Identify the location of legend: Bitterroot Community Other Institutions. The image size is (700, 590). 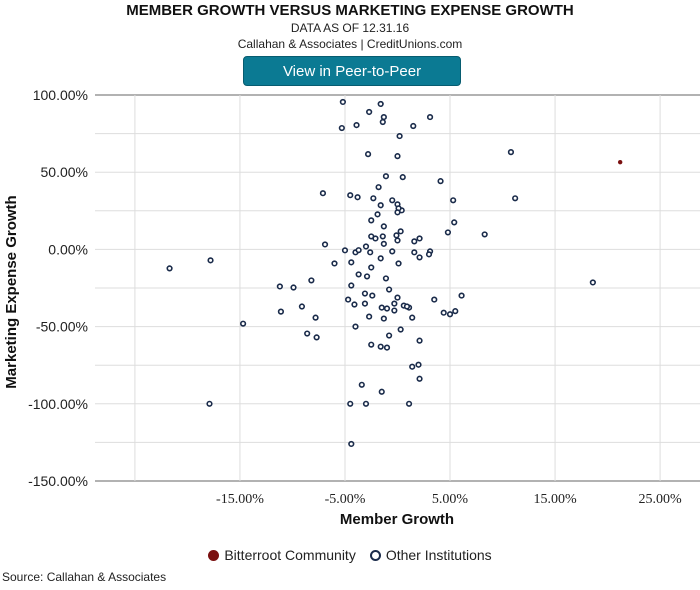
(350, 555).